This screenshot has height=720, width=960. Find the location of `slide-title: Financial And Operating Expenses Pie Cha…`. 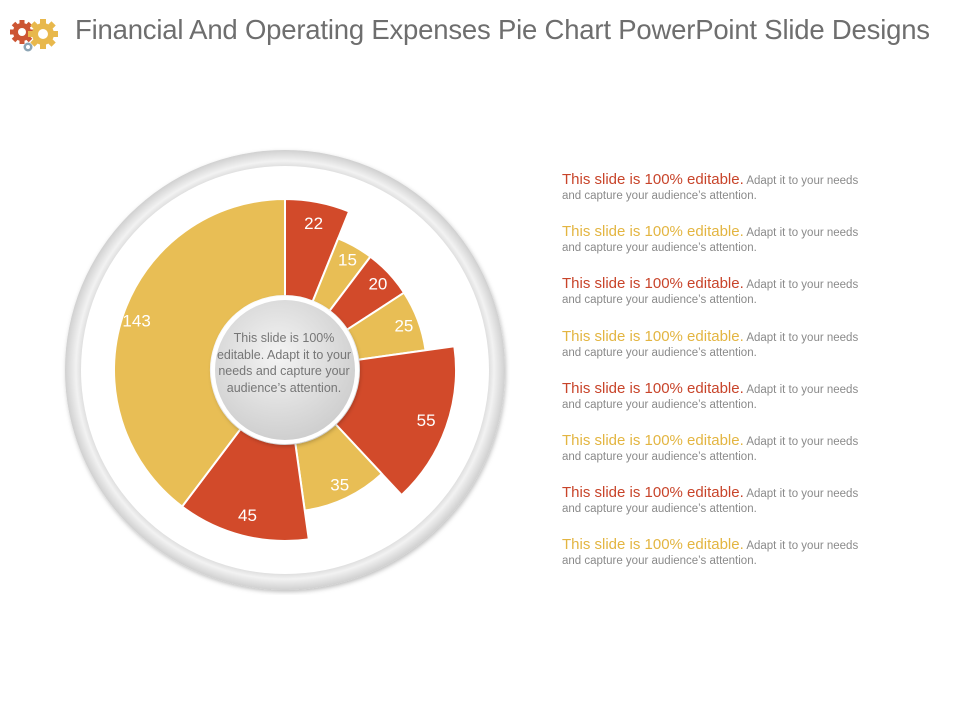

slide-title: Financial And Operating Expenses Pie Cha… is located at coordinates (502, 29).